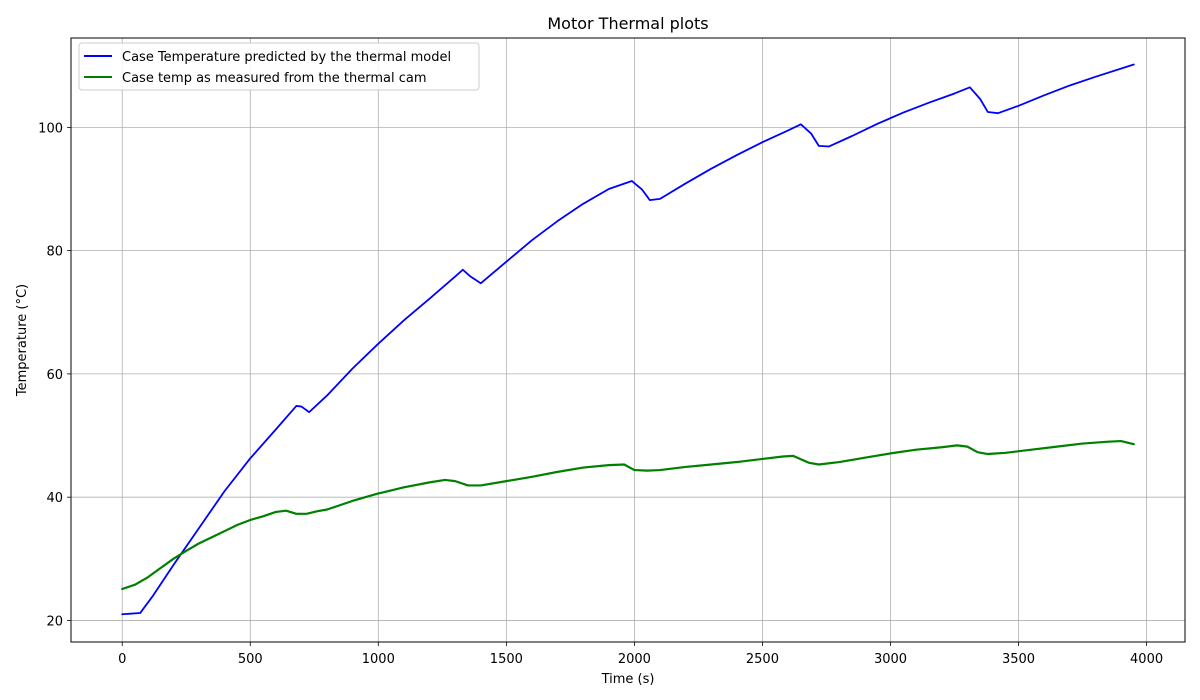 Image resolution: width=1200 pixels, height=700 pixels. I want to click on x-tick-label: 2500, so click(762, 659).